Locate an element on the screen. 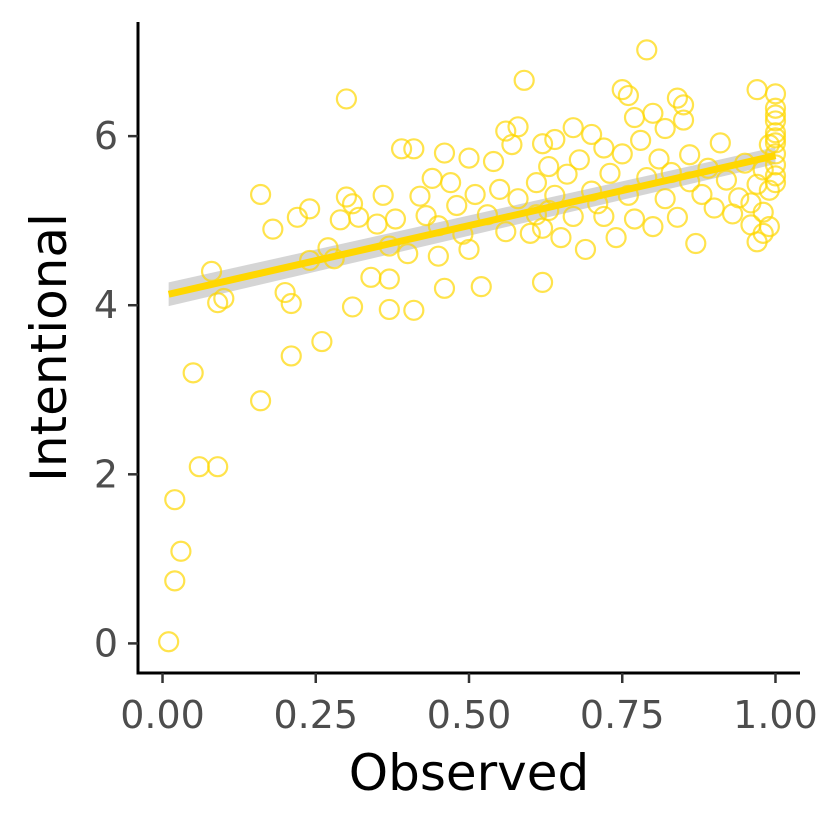 The width and height of the screenshot is (825, 825). y-tick-label: 2 is located at coordinates (106, 474).